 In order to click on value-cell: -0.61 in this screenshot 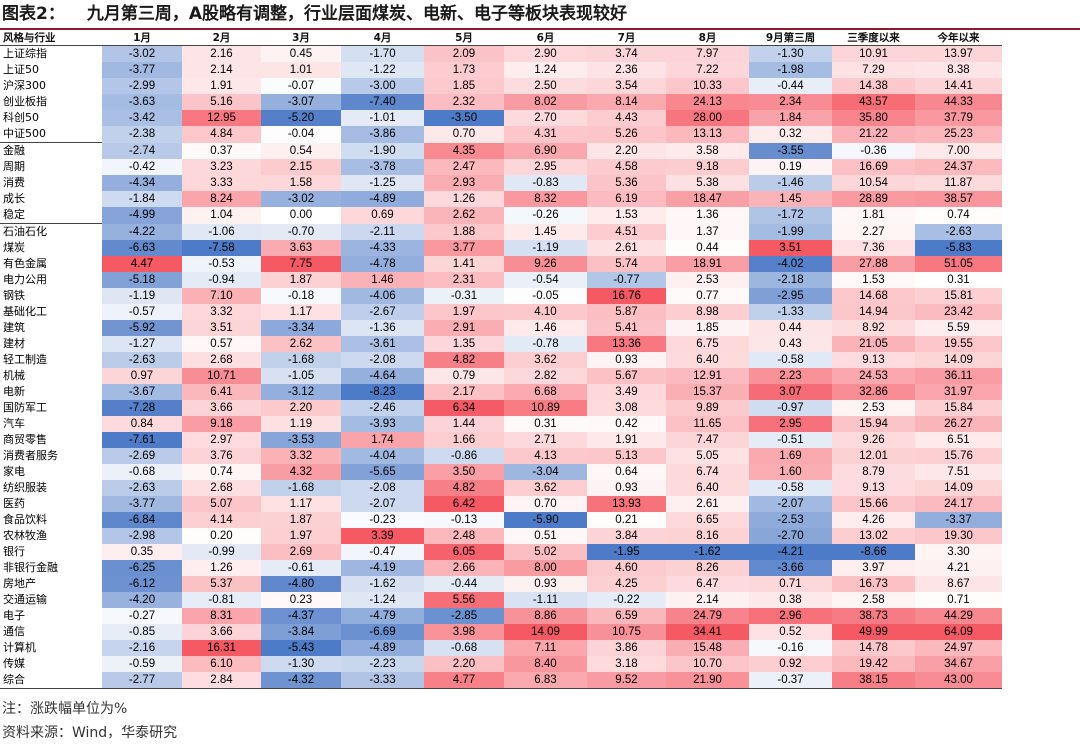, I will do `click(301, 568)`.